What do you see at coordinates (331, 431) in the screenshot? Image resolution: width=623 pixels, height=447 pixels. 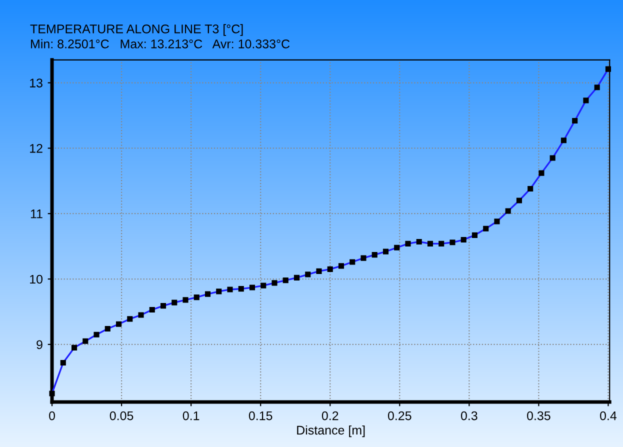 I see `x-axis-title: Distance [m]` at bounding box center [331, 431].